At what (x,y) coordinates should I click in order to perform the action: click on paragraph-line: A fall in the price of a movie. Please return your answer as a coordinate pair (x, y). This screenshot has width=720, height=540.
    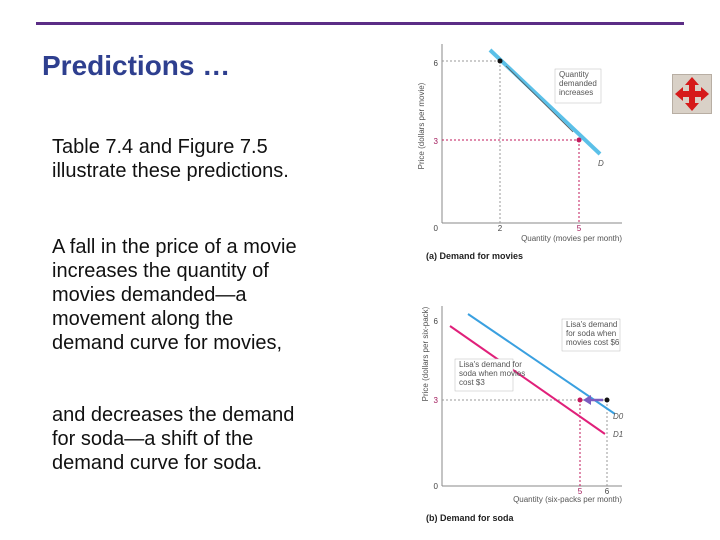
    Looking at the image, I should click on (174, 247).